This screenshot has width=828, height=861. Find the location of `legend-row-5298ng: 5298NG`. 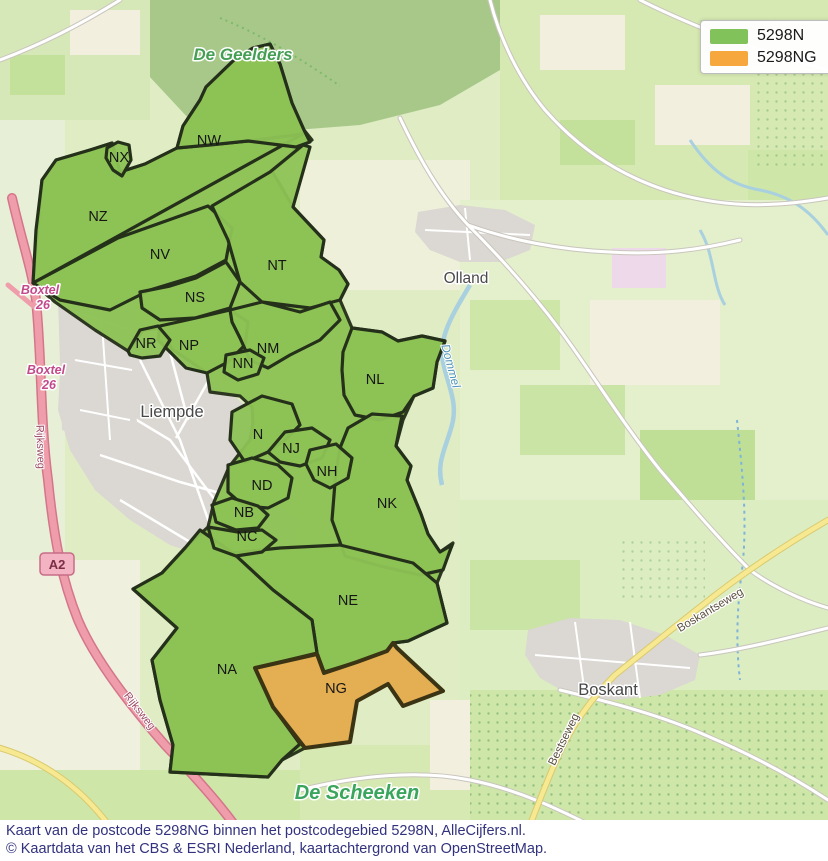

legend-row-5298ng: 5298NG is located at coordinates (769, 58).